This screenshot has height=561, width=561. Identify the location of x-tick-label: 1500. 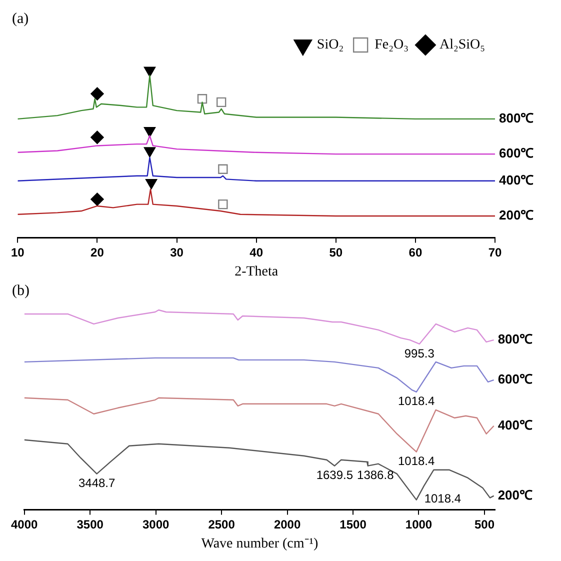
(353, 524).